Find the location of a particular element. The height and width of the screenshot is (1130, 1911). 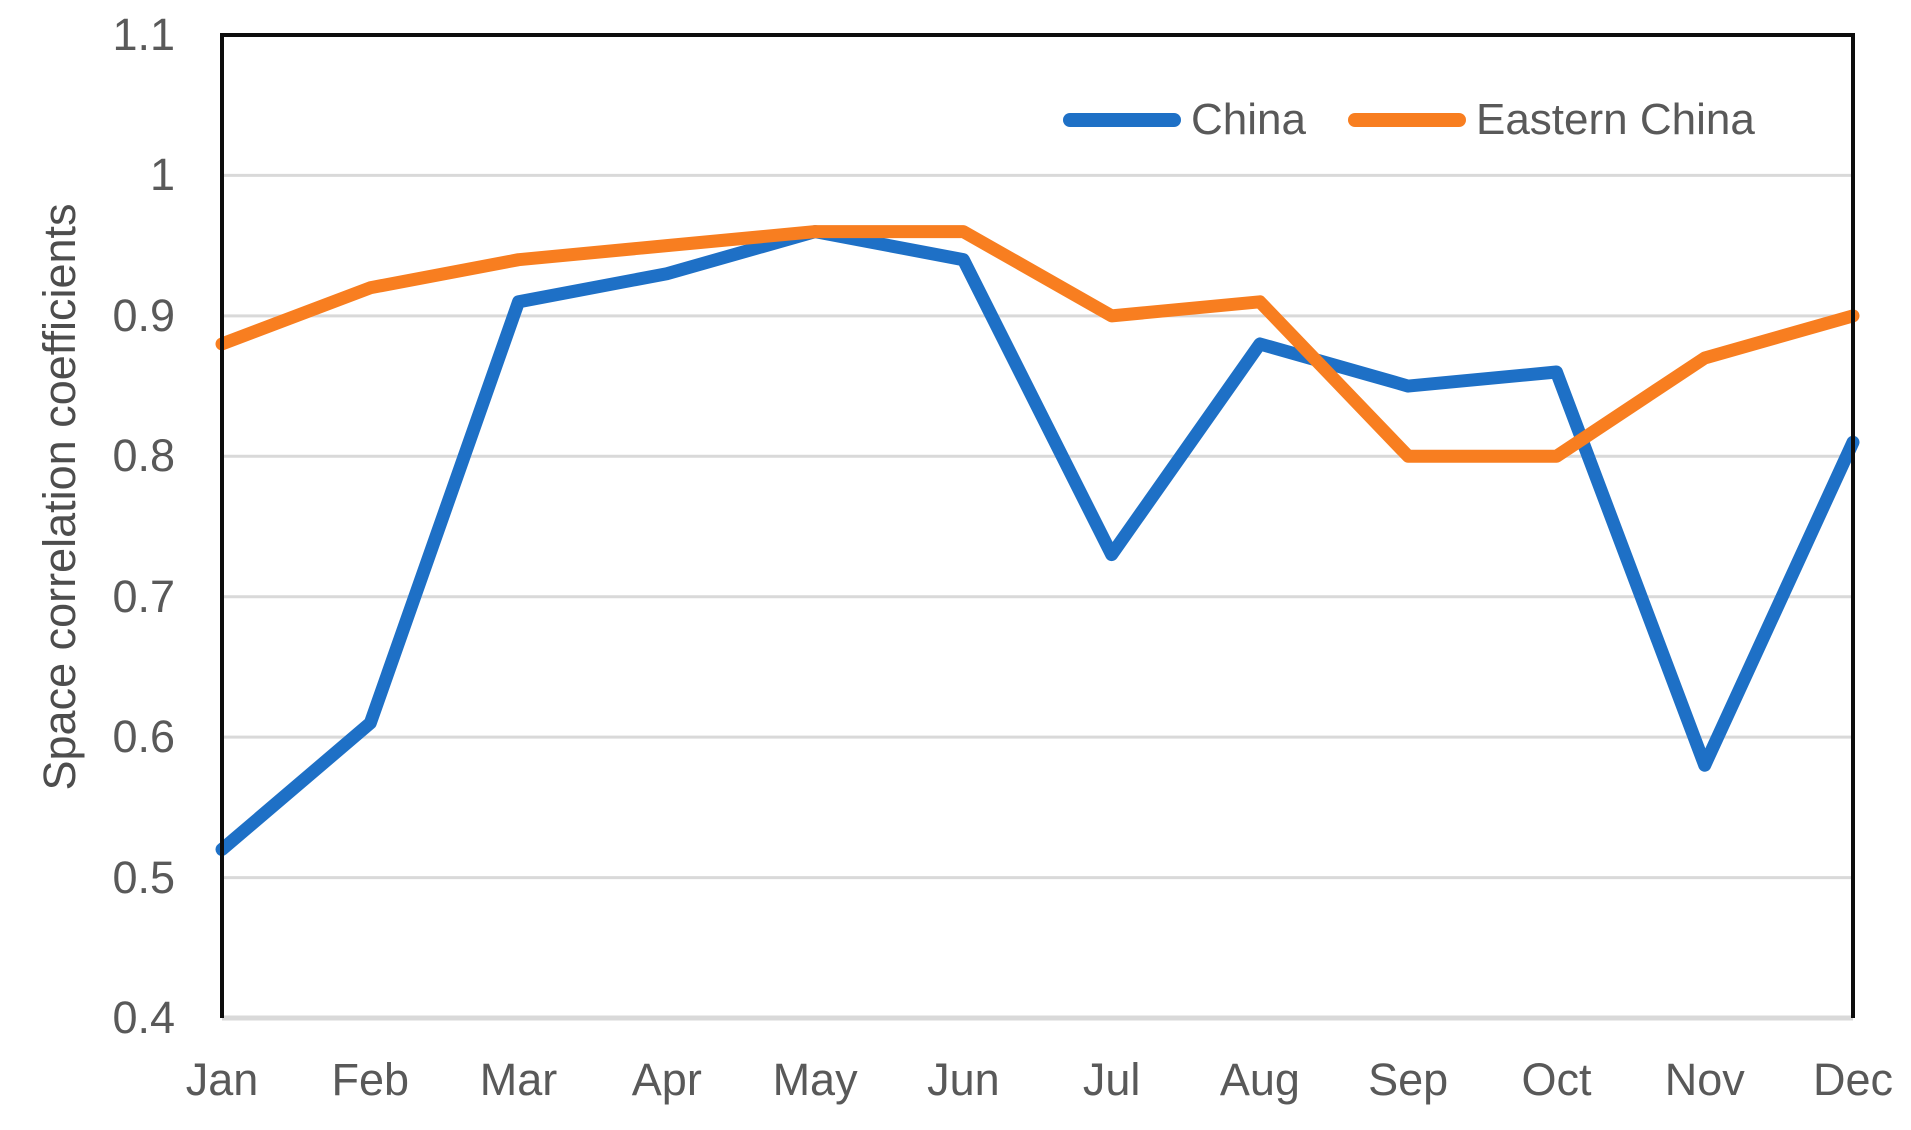

x-tick-label: Dec is located at coordinates (1853, 1079).